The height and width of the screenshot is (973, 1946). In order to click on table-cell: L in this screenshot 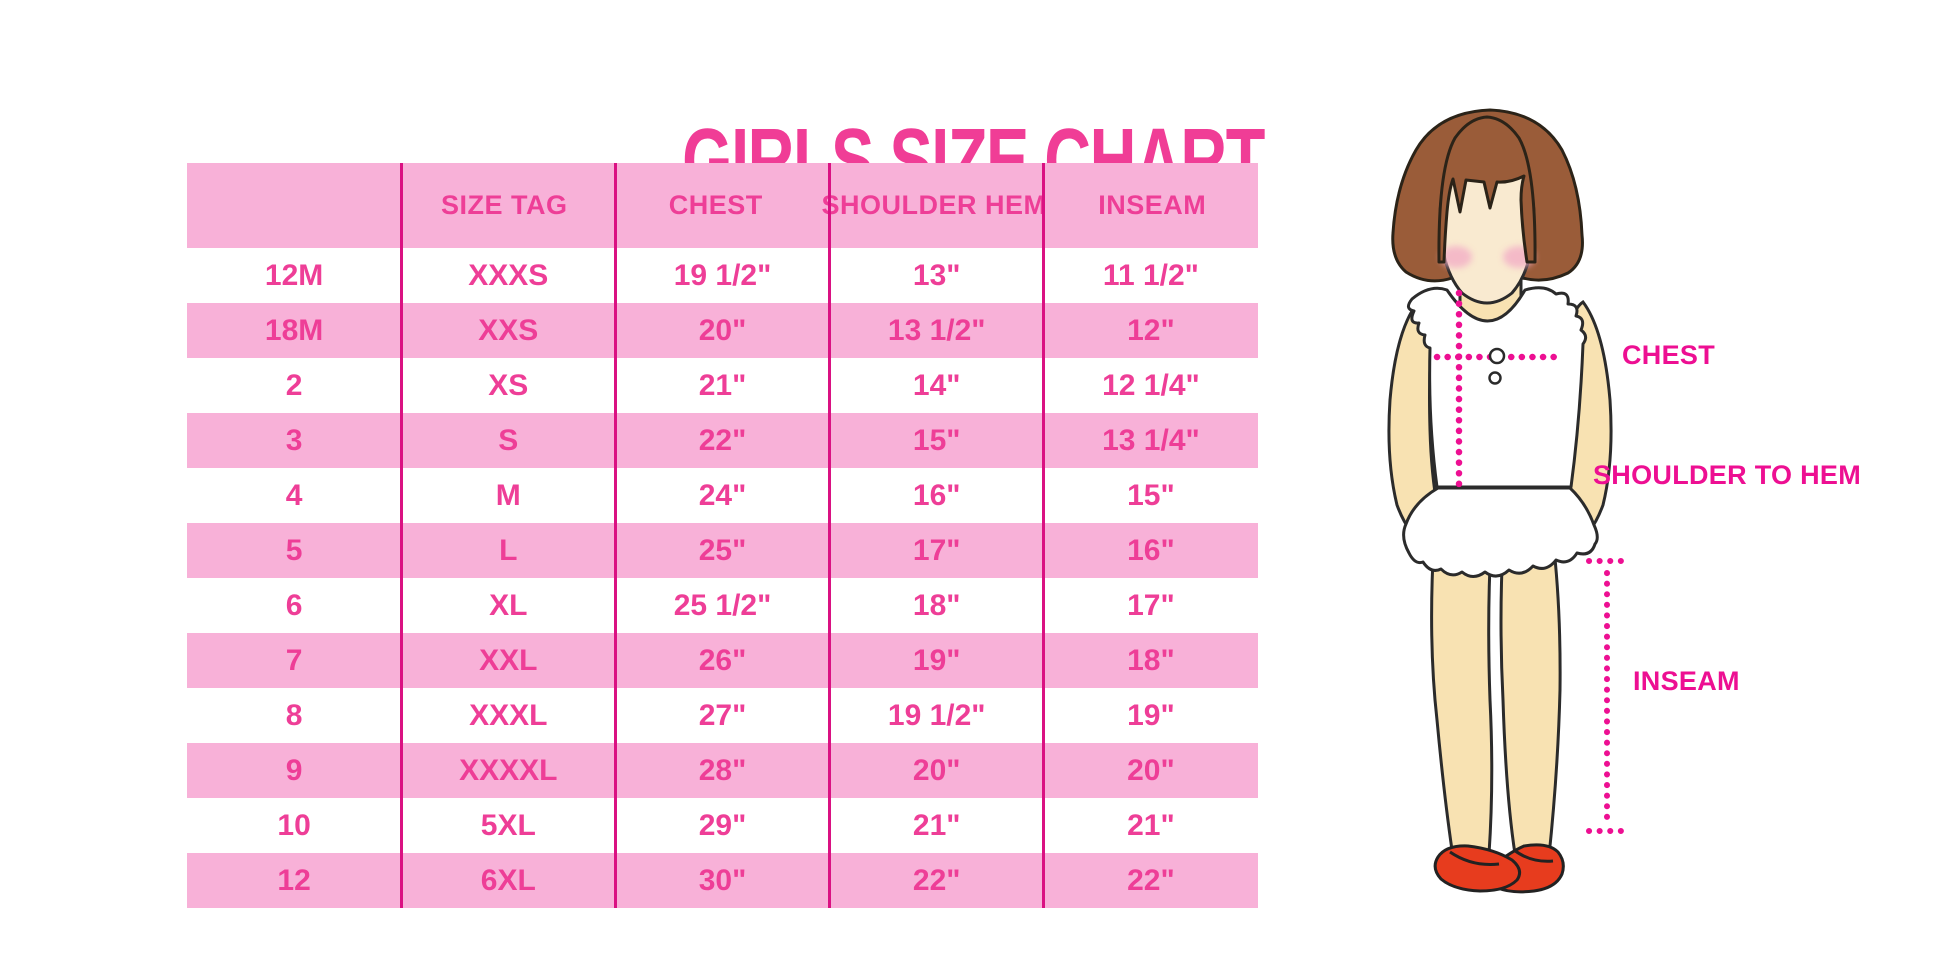, I will do `click(508, 550)`.